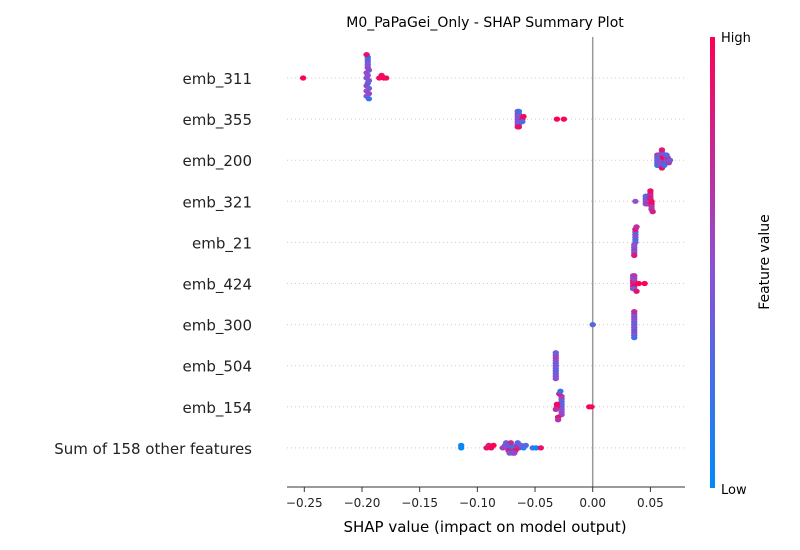 This screenshot has width=800, height=550. I want to click on feature-label: emb_154, so click(218, 408).